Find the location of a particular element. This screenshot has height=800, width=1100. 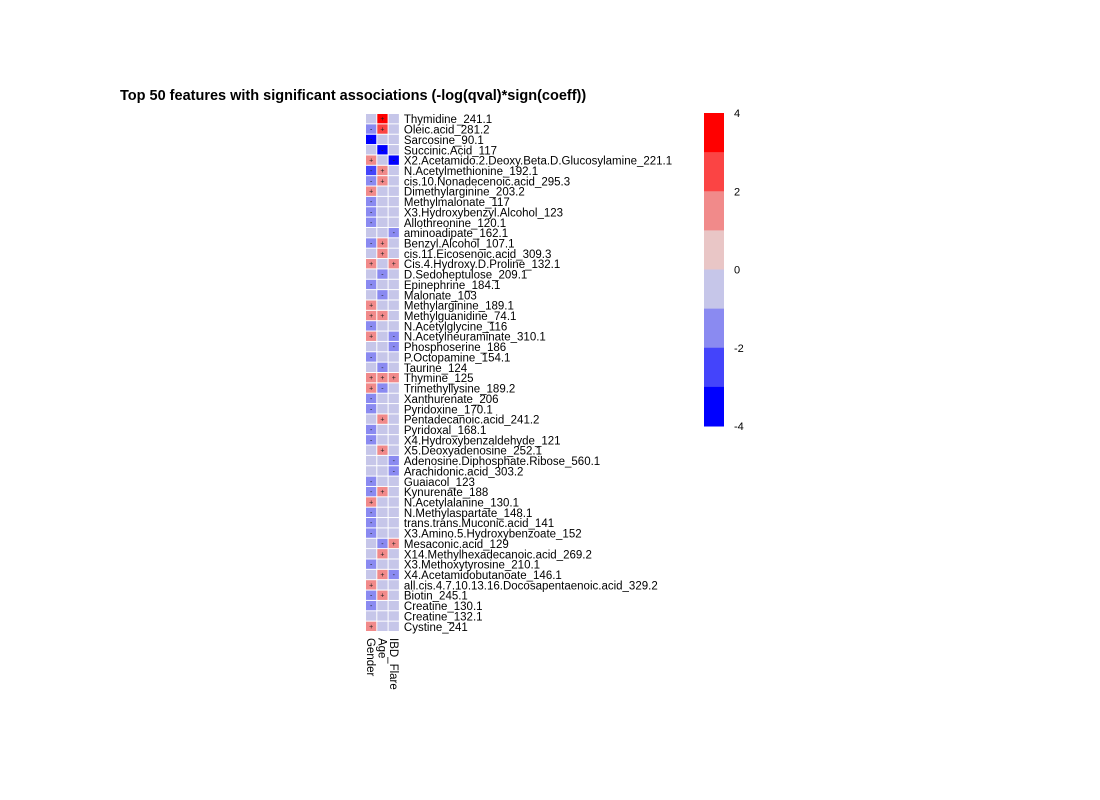

row-label: X3.Amino.5.Hydroxybenzoate_152 is located at coordinates (493, 535).